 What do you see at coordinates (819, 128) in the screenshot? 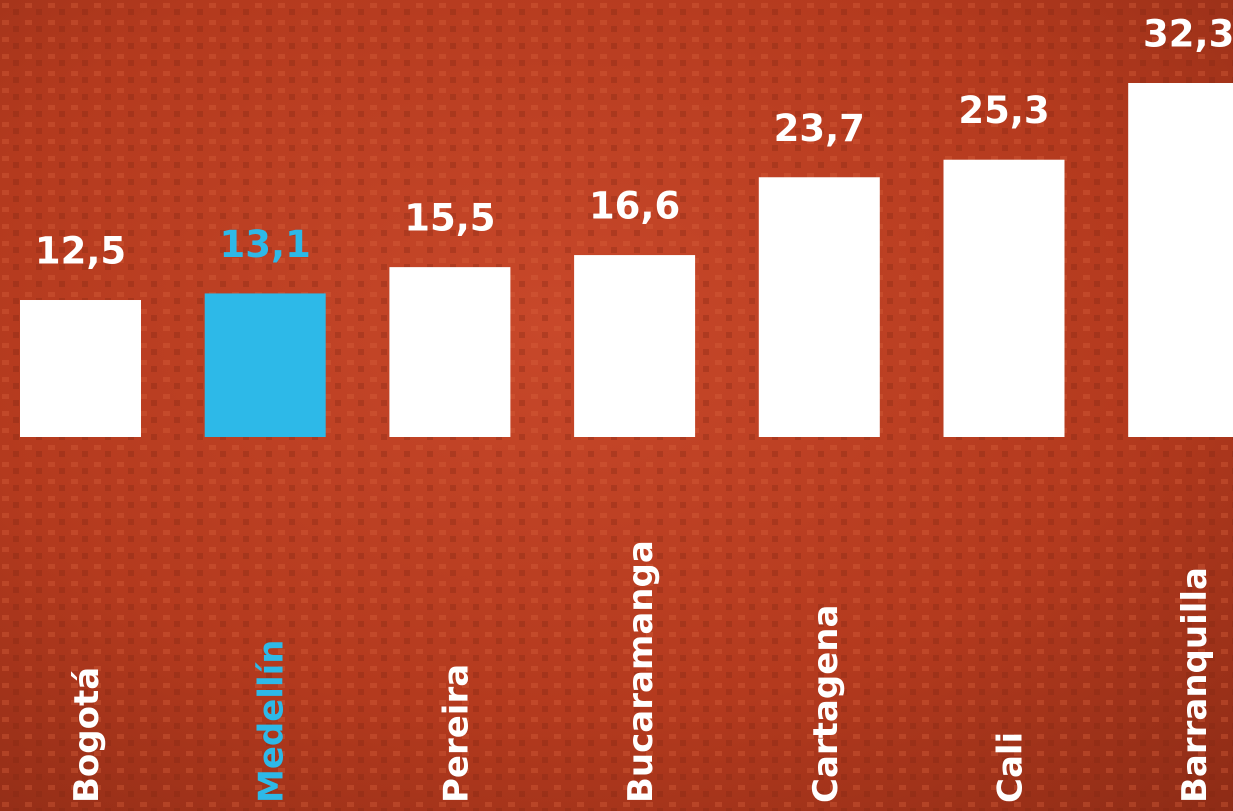
I see `value-label: 23,7` at bounding box center [819, 128].